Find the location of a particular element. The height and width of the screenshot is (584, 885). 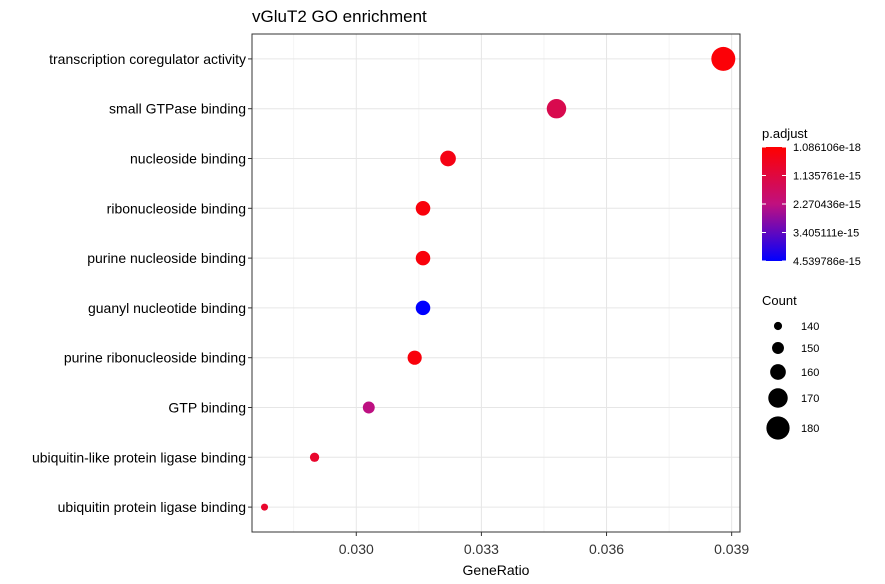

y-tick-label: ubiquitin protein ligase binding is located at coordinates (152, 507).